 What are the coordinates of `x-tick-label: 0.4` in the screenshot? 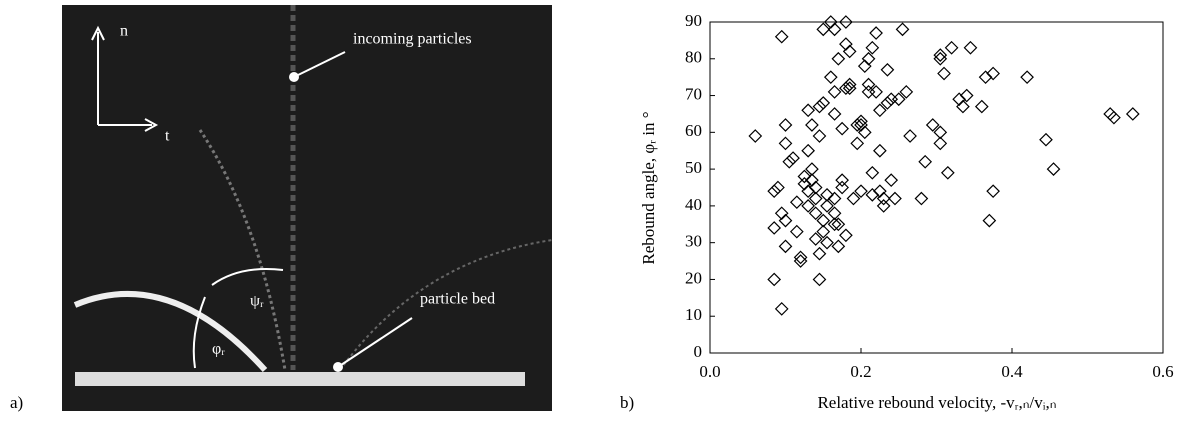 It's located at (1012, 371).